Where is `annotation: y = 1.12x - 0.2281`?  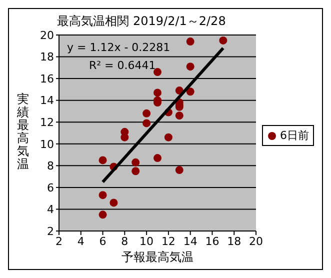
annotation: y = 1.12x - 0.2281 is located at coordinates (118, 47).